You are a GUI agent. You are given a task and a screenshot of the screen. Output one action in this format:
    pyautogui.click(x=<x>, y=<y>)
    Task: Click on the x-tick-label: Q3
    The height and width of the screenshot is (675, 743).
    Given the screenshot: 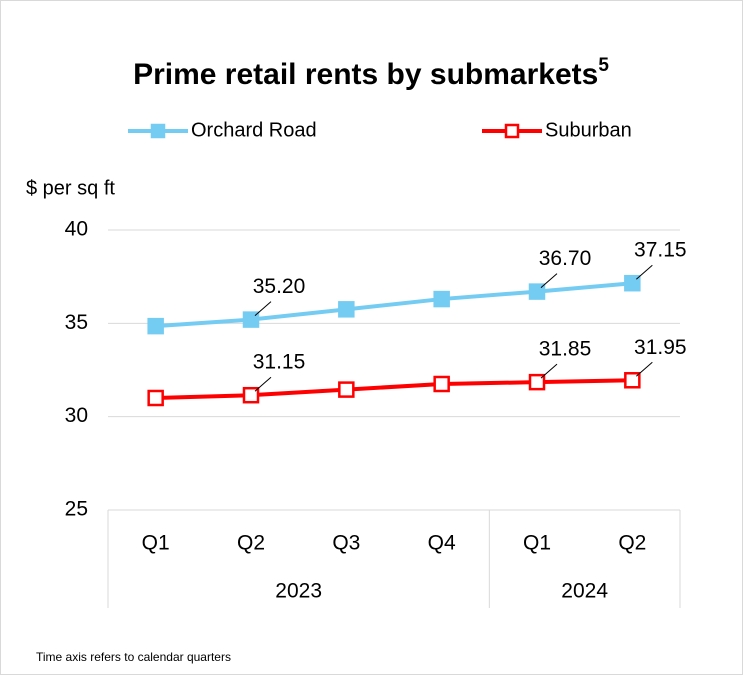 What is the action you would take?
    pyautogui.click(x=346, y=543)
    